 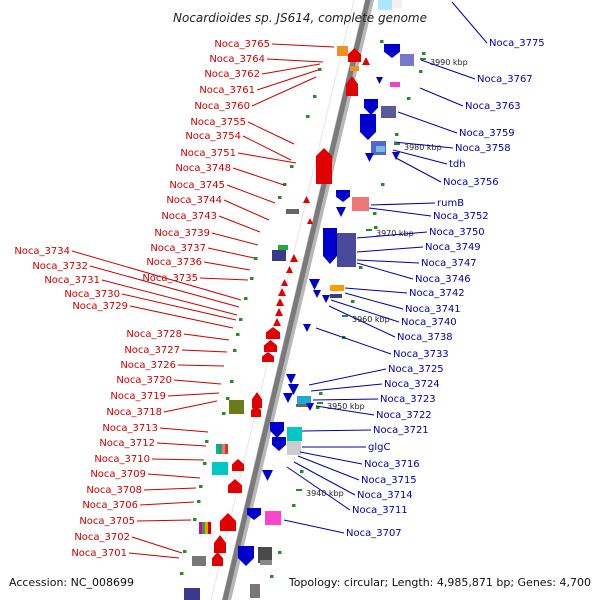 I want to click on gene-box-orange, so click(x=226, y=449).